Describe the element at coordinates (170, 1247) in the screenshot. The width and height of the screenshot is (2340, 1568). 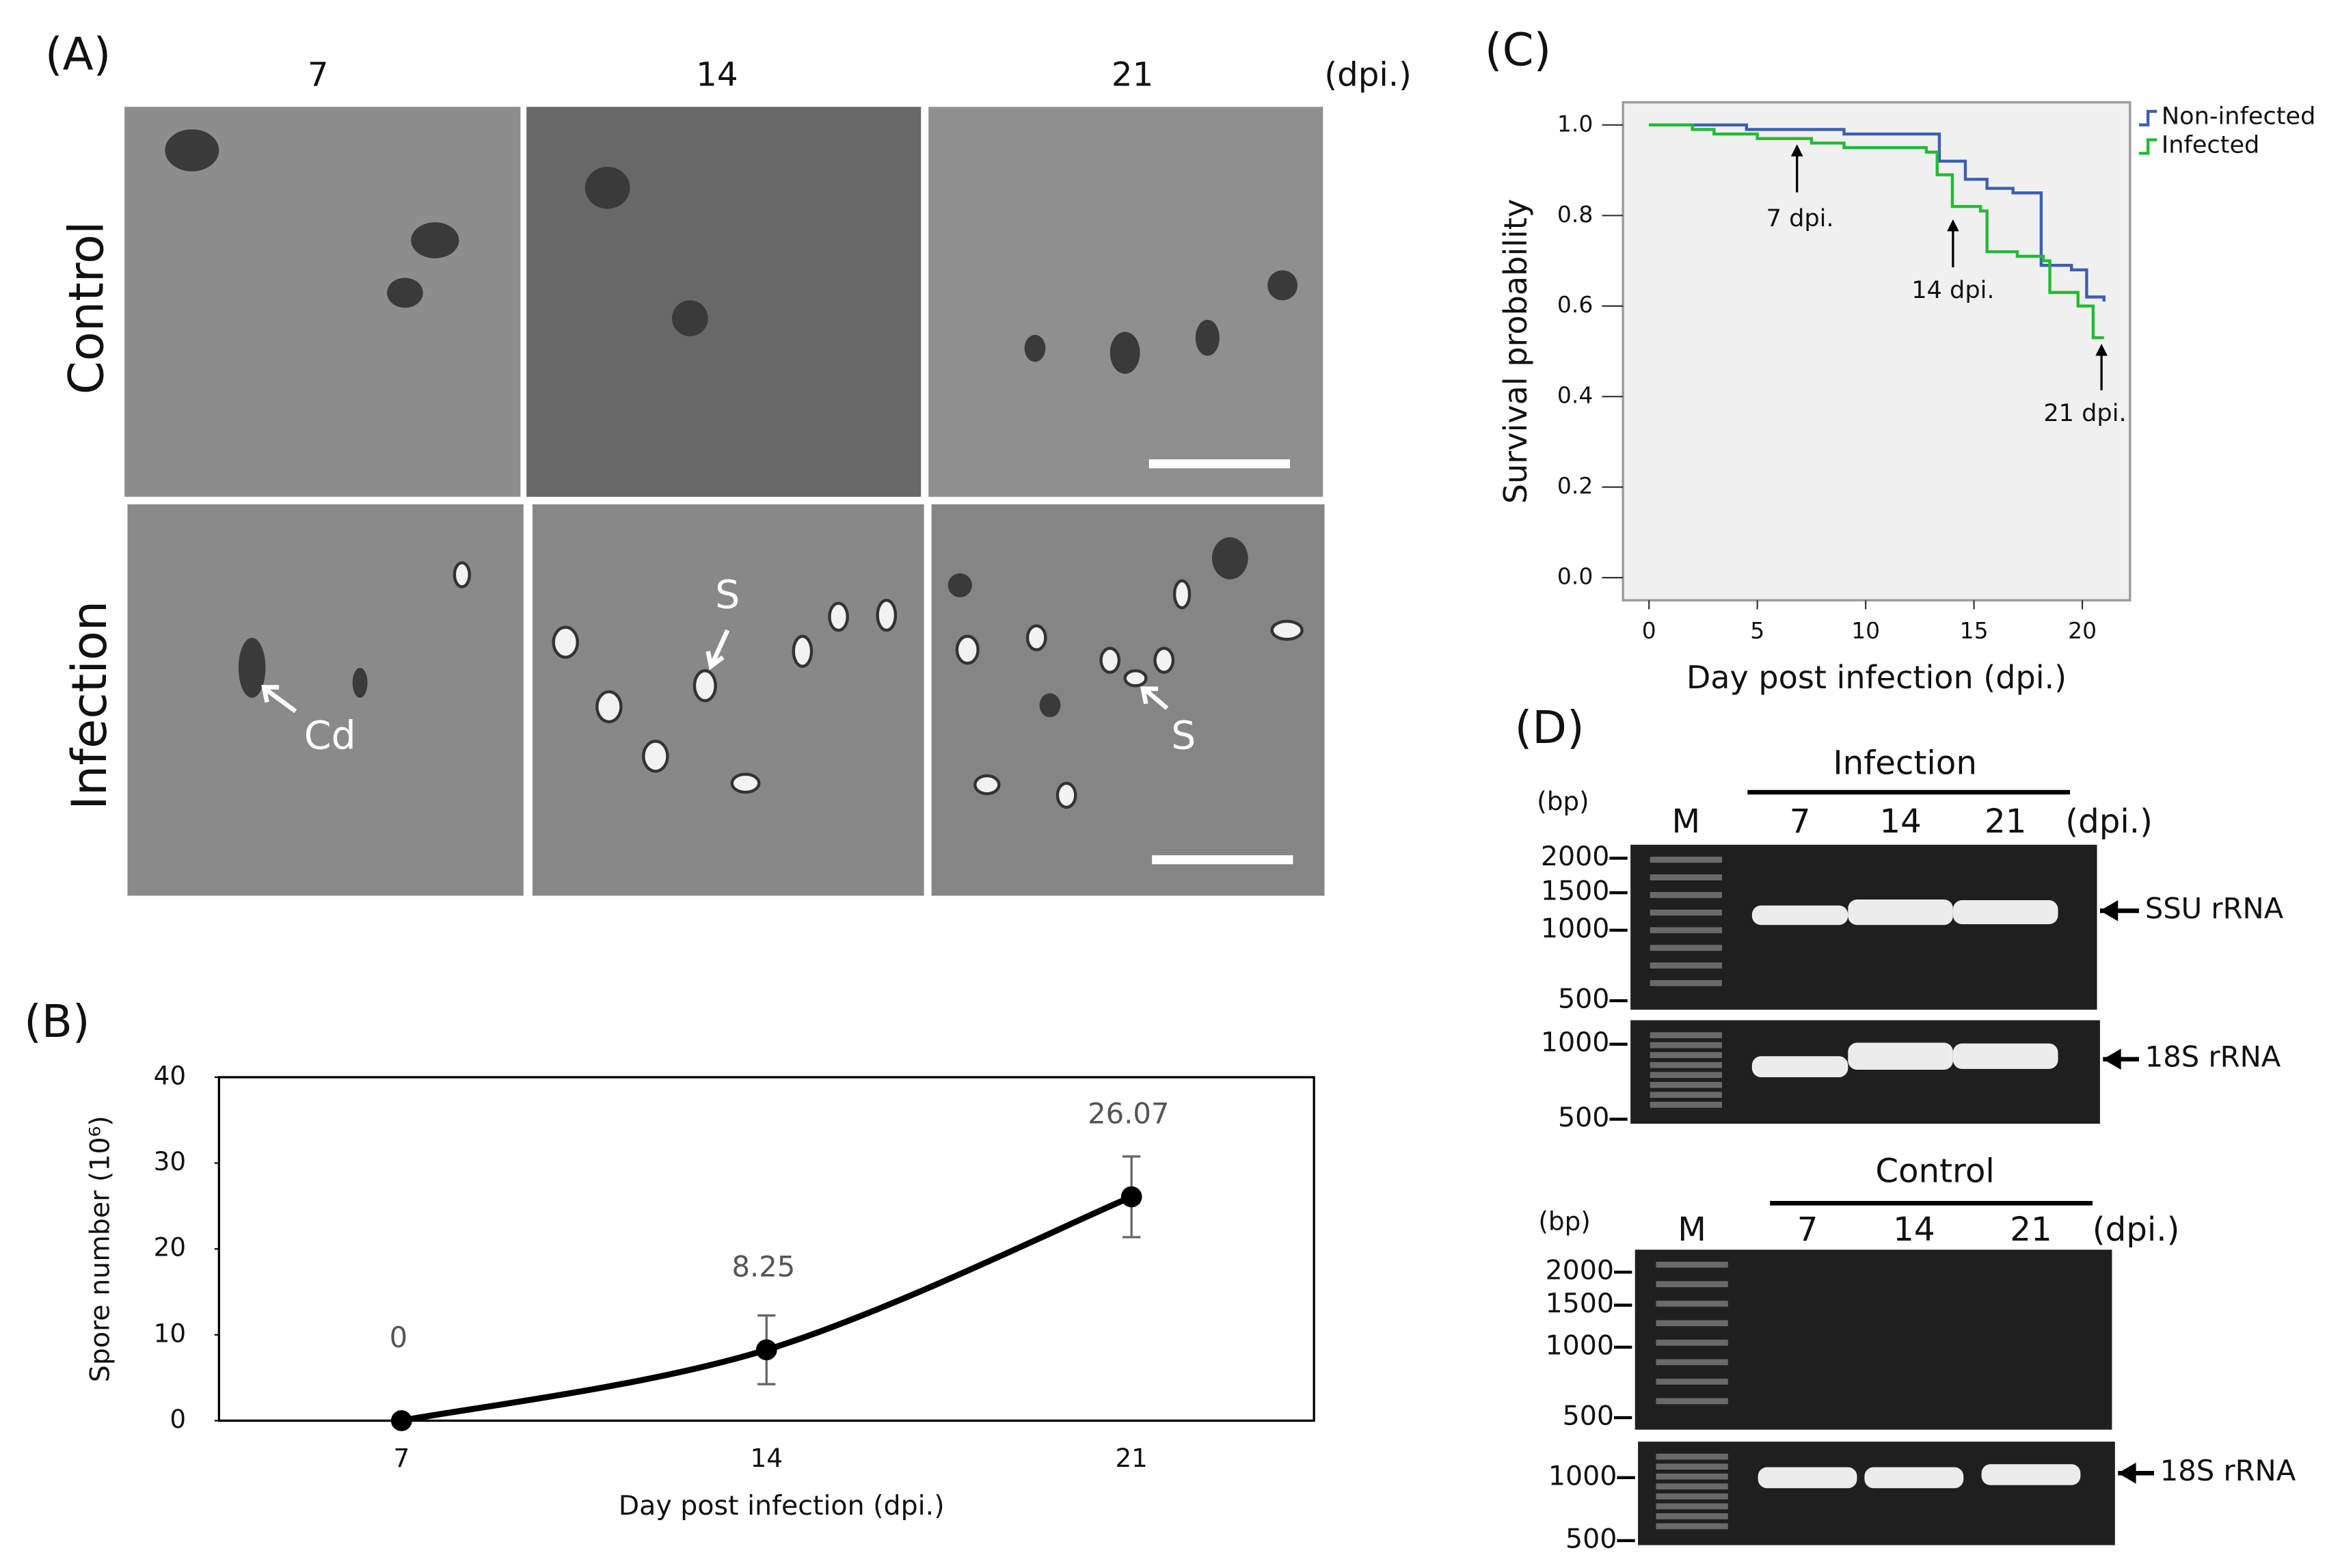
I see `y-tick-label: 20` at that location.